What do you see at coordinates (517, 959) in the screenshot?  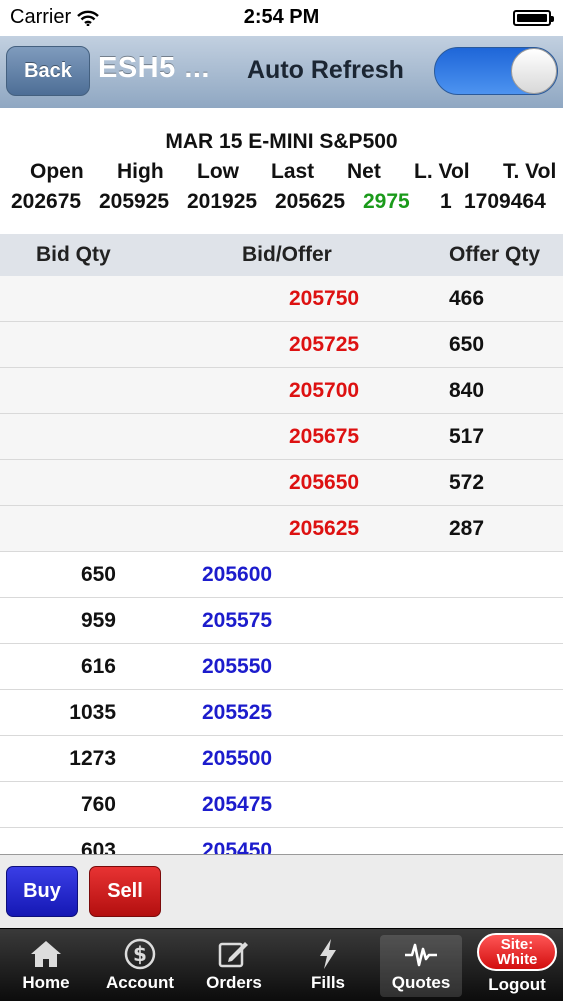 I see `site-badge-line2: White` at bounding box center [517, 959].